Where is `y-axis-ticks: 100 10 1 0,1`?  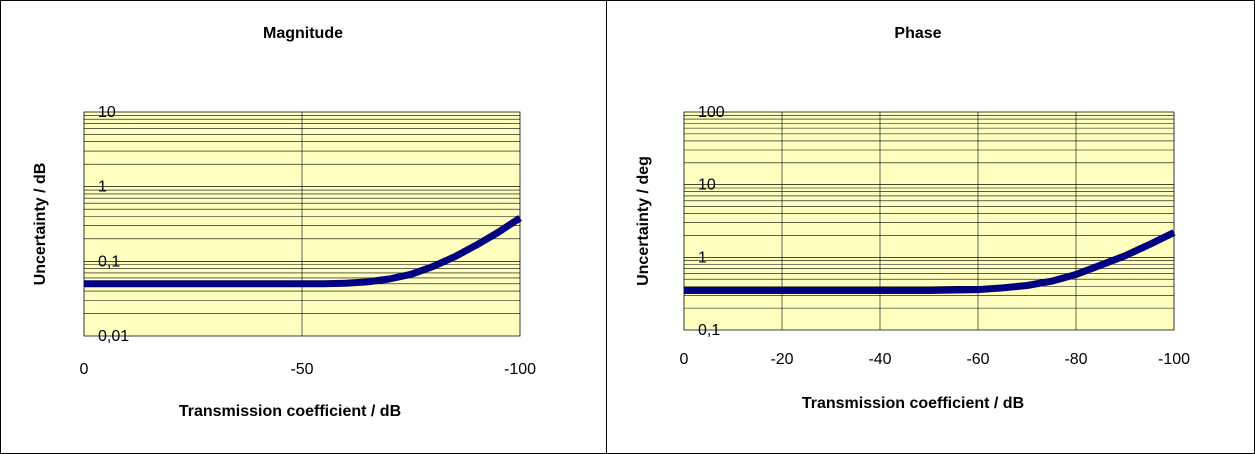
y-axis-ticks: 100 10 1 0,1 is located at coordinates (711, 221).